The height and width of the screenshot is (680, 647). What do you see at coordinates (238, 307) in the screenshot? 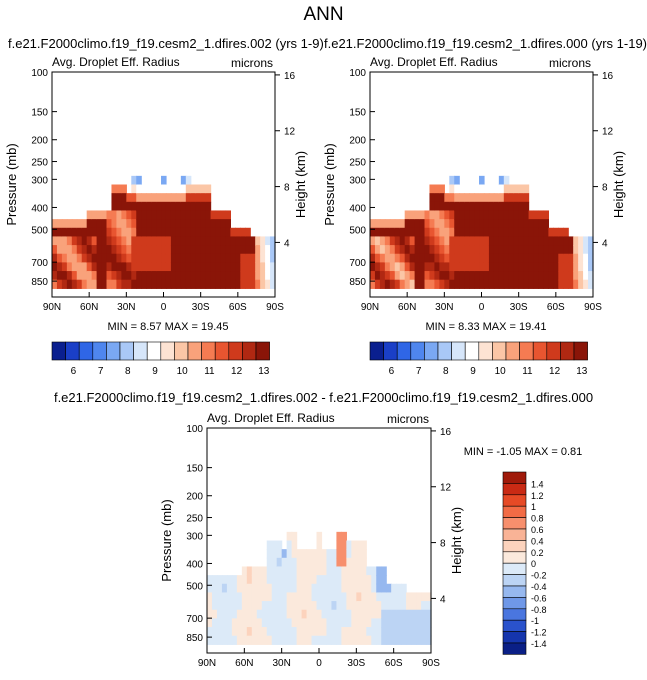
I see `panel-1-xtick-label: 60S` at bounding box center [238, 307].